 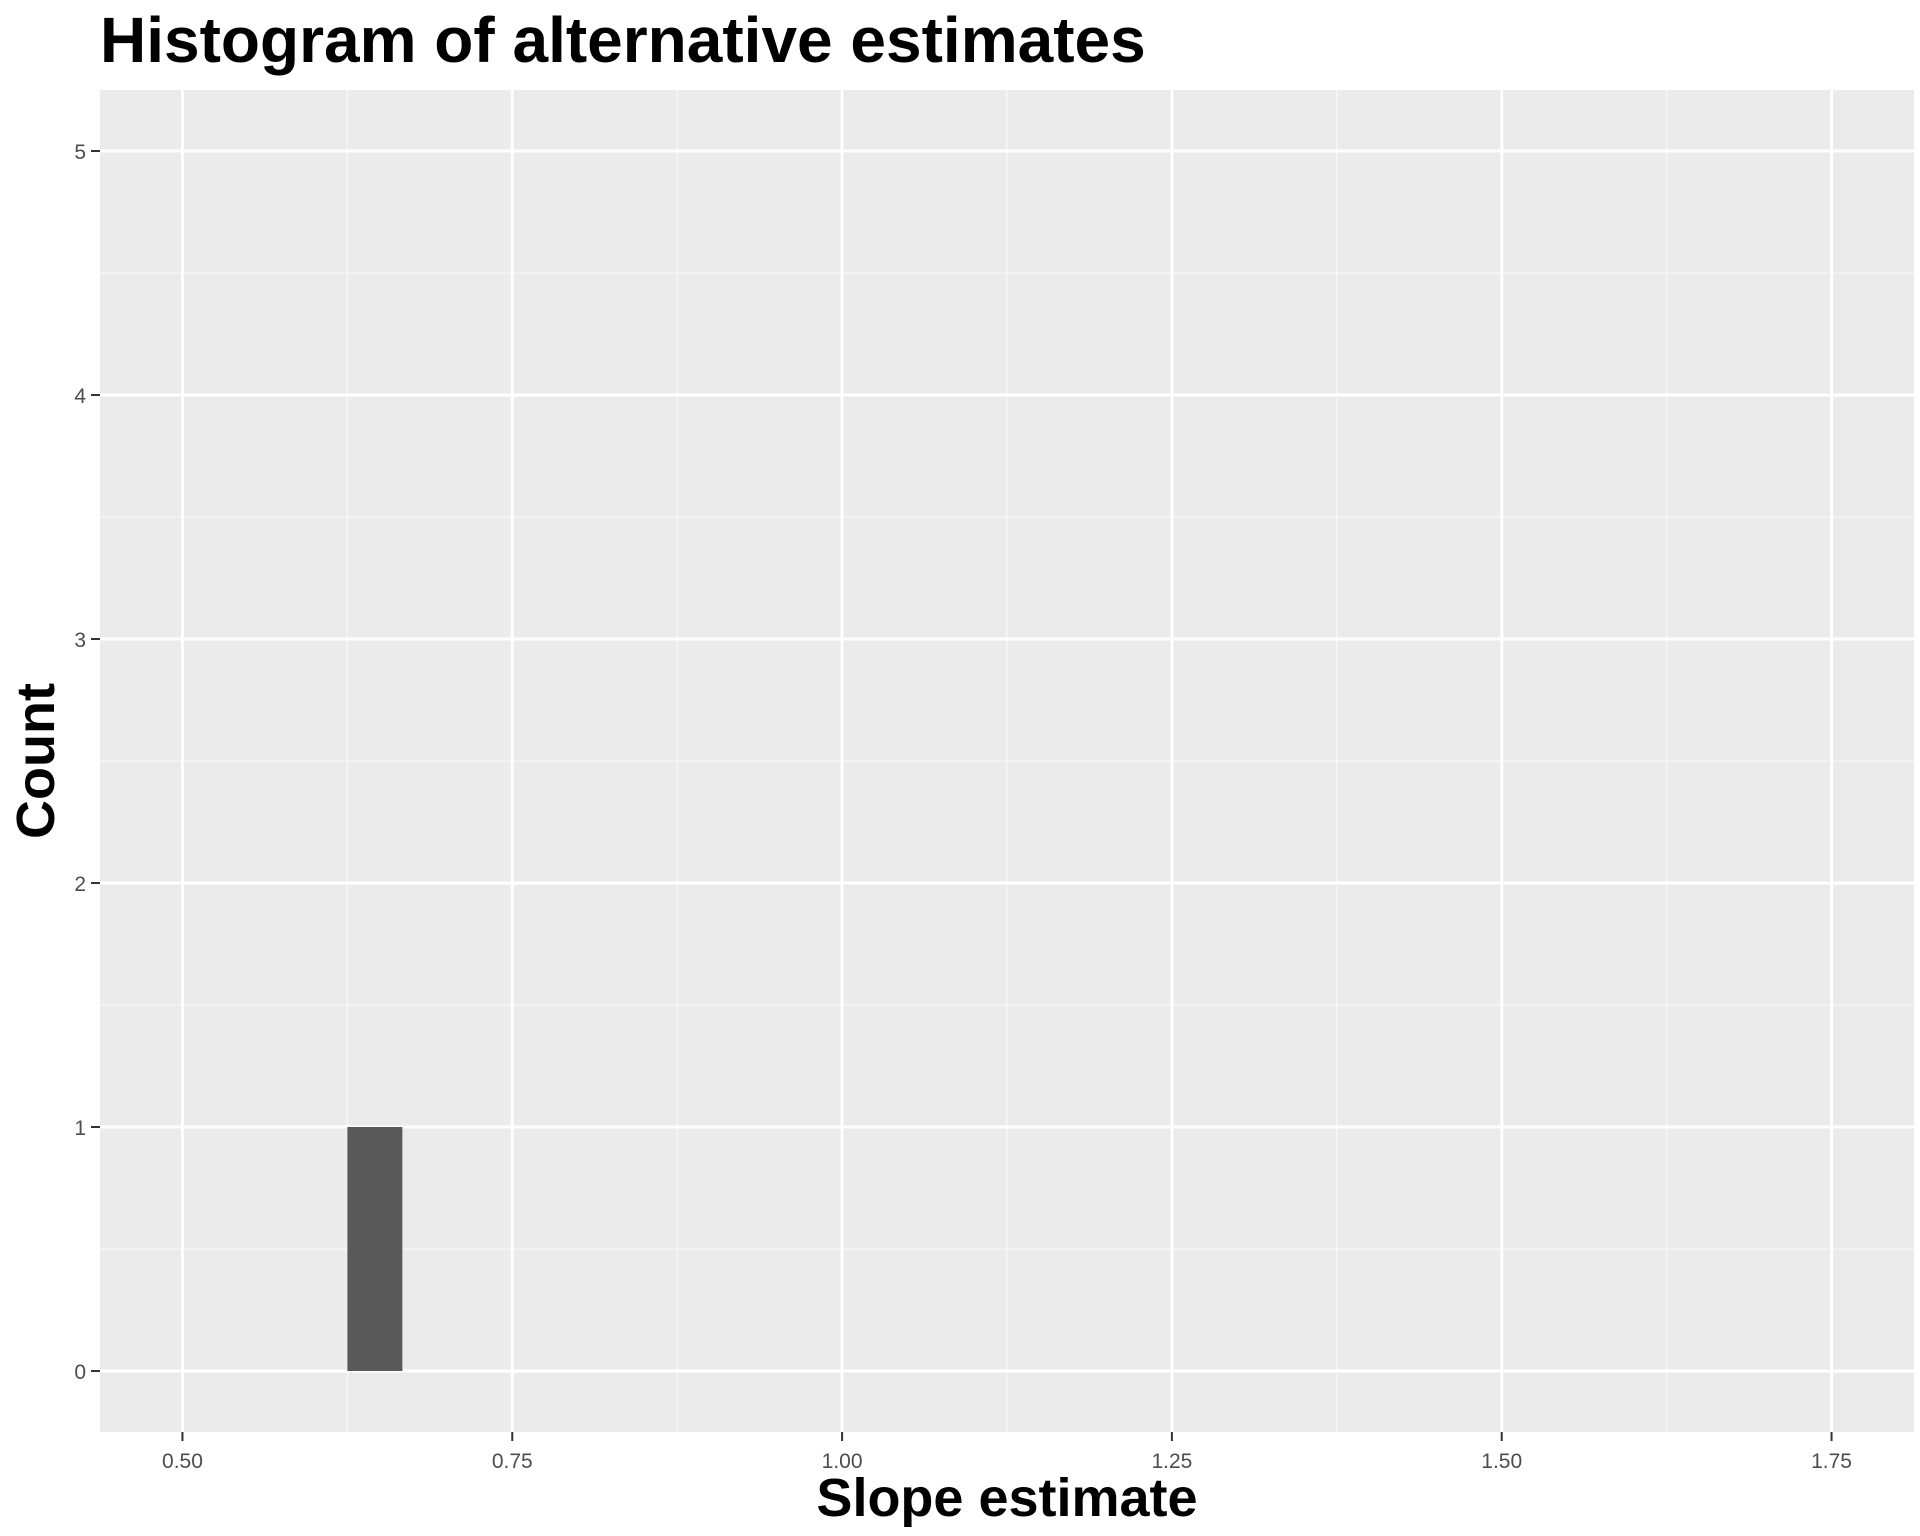 What do you see at coordinates (80, 1372) in the screenshot?
I see `y-tick-label: 0` at bounding box center [80, 1372].